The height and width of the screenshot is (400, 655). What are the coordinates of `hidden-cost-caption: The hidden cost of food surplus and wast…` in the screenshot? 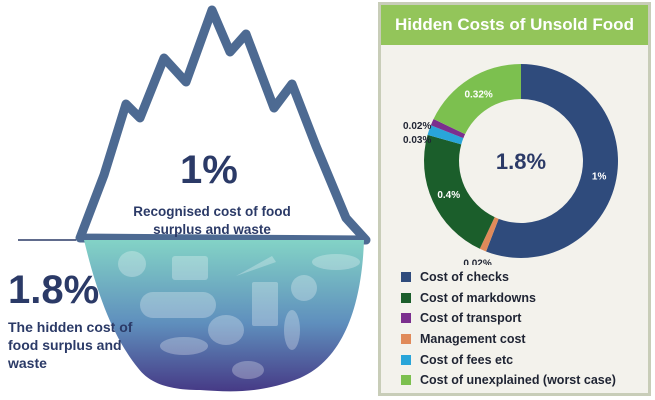 It's located at (70, 345).